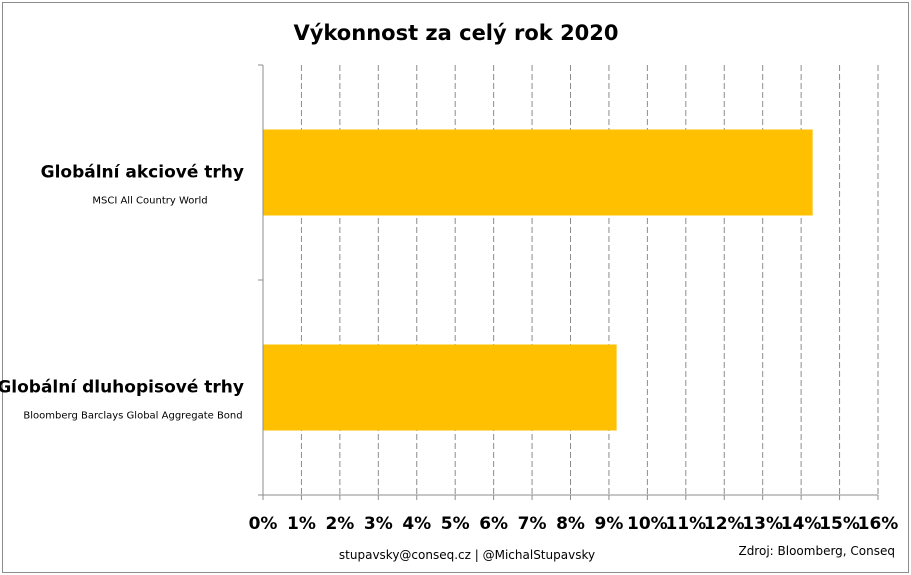 Image resolution: width=911 pixels, height=575 pixels. I want to click on x-tick-label: 5%, so click(455, 524).